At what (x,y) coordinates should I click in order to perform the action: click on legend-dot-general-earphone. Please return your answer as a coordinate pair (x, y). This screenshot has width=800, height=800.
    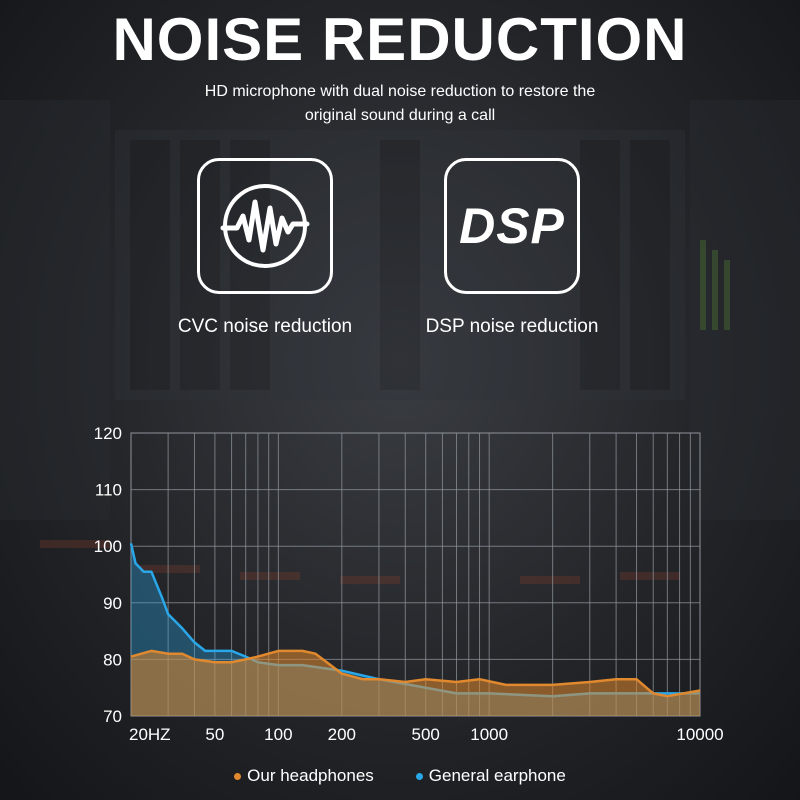
    Looking at the image, I should click on (419, 776).